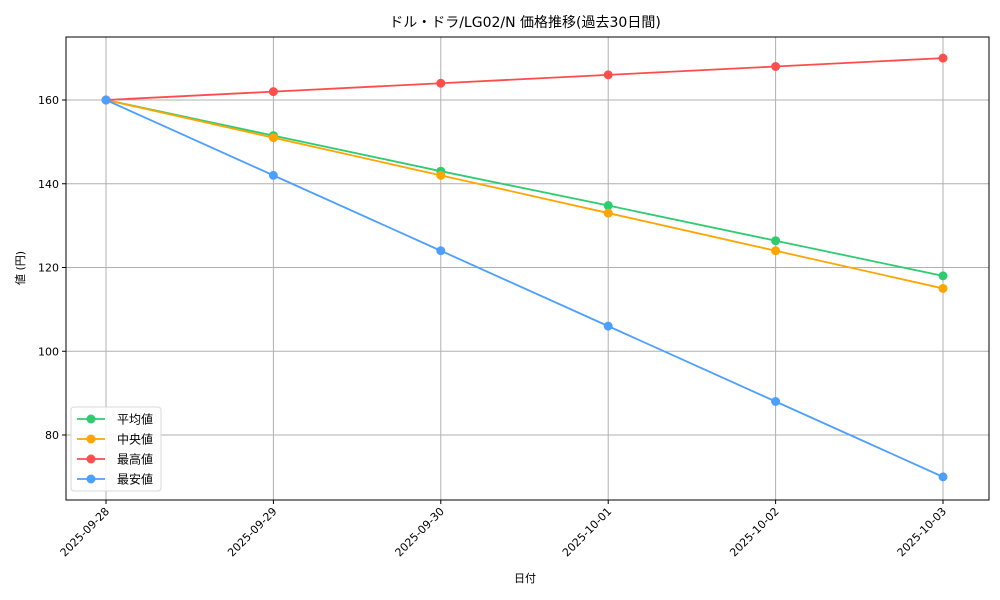 The height and width of the screenshot is (600, 1000). I want to click on y-axis-ticks: 80 100 120 140 160, so click(52, 268).